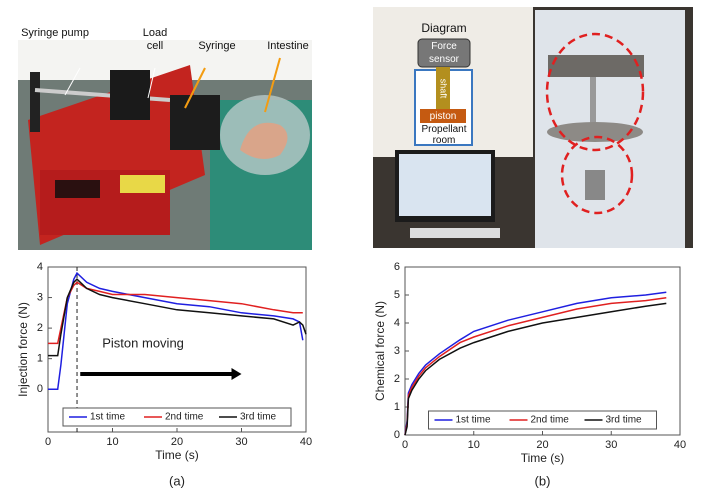 The height and width of the screenshot is (496, 718). What do you see at coordinates (444, 28) in the screenshot?
I see `diagram-title: Diagram` at bounding box center [444, 28].